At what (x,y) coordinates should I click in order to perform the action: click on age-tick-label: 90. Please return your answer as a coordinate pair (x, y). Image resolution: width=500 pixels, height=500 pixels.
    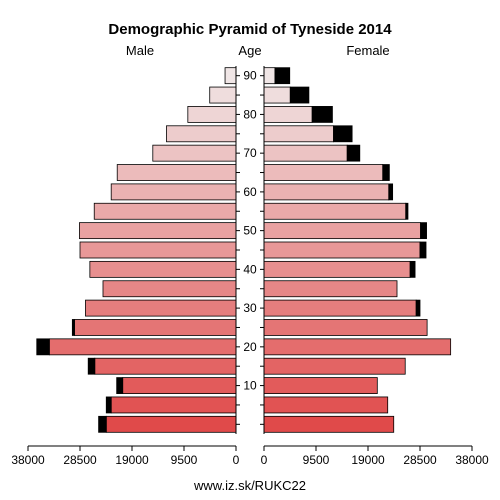
    Looking at the image, I should click on (250, 76).